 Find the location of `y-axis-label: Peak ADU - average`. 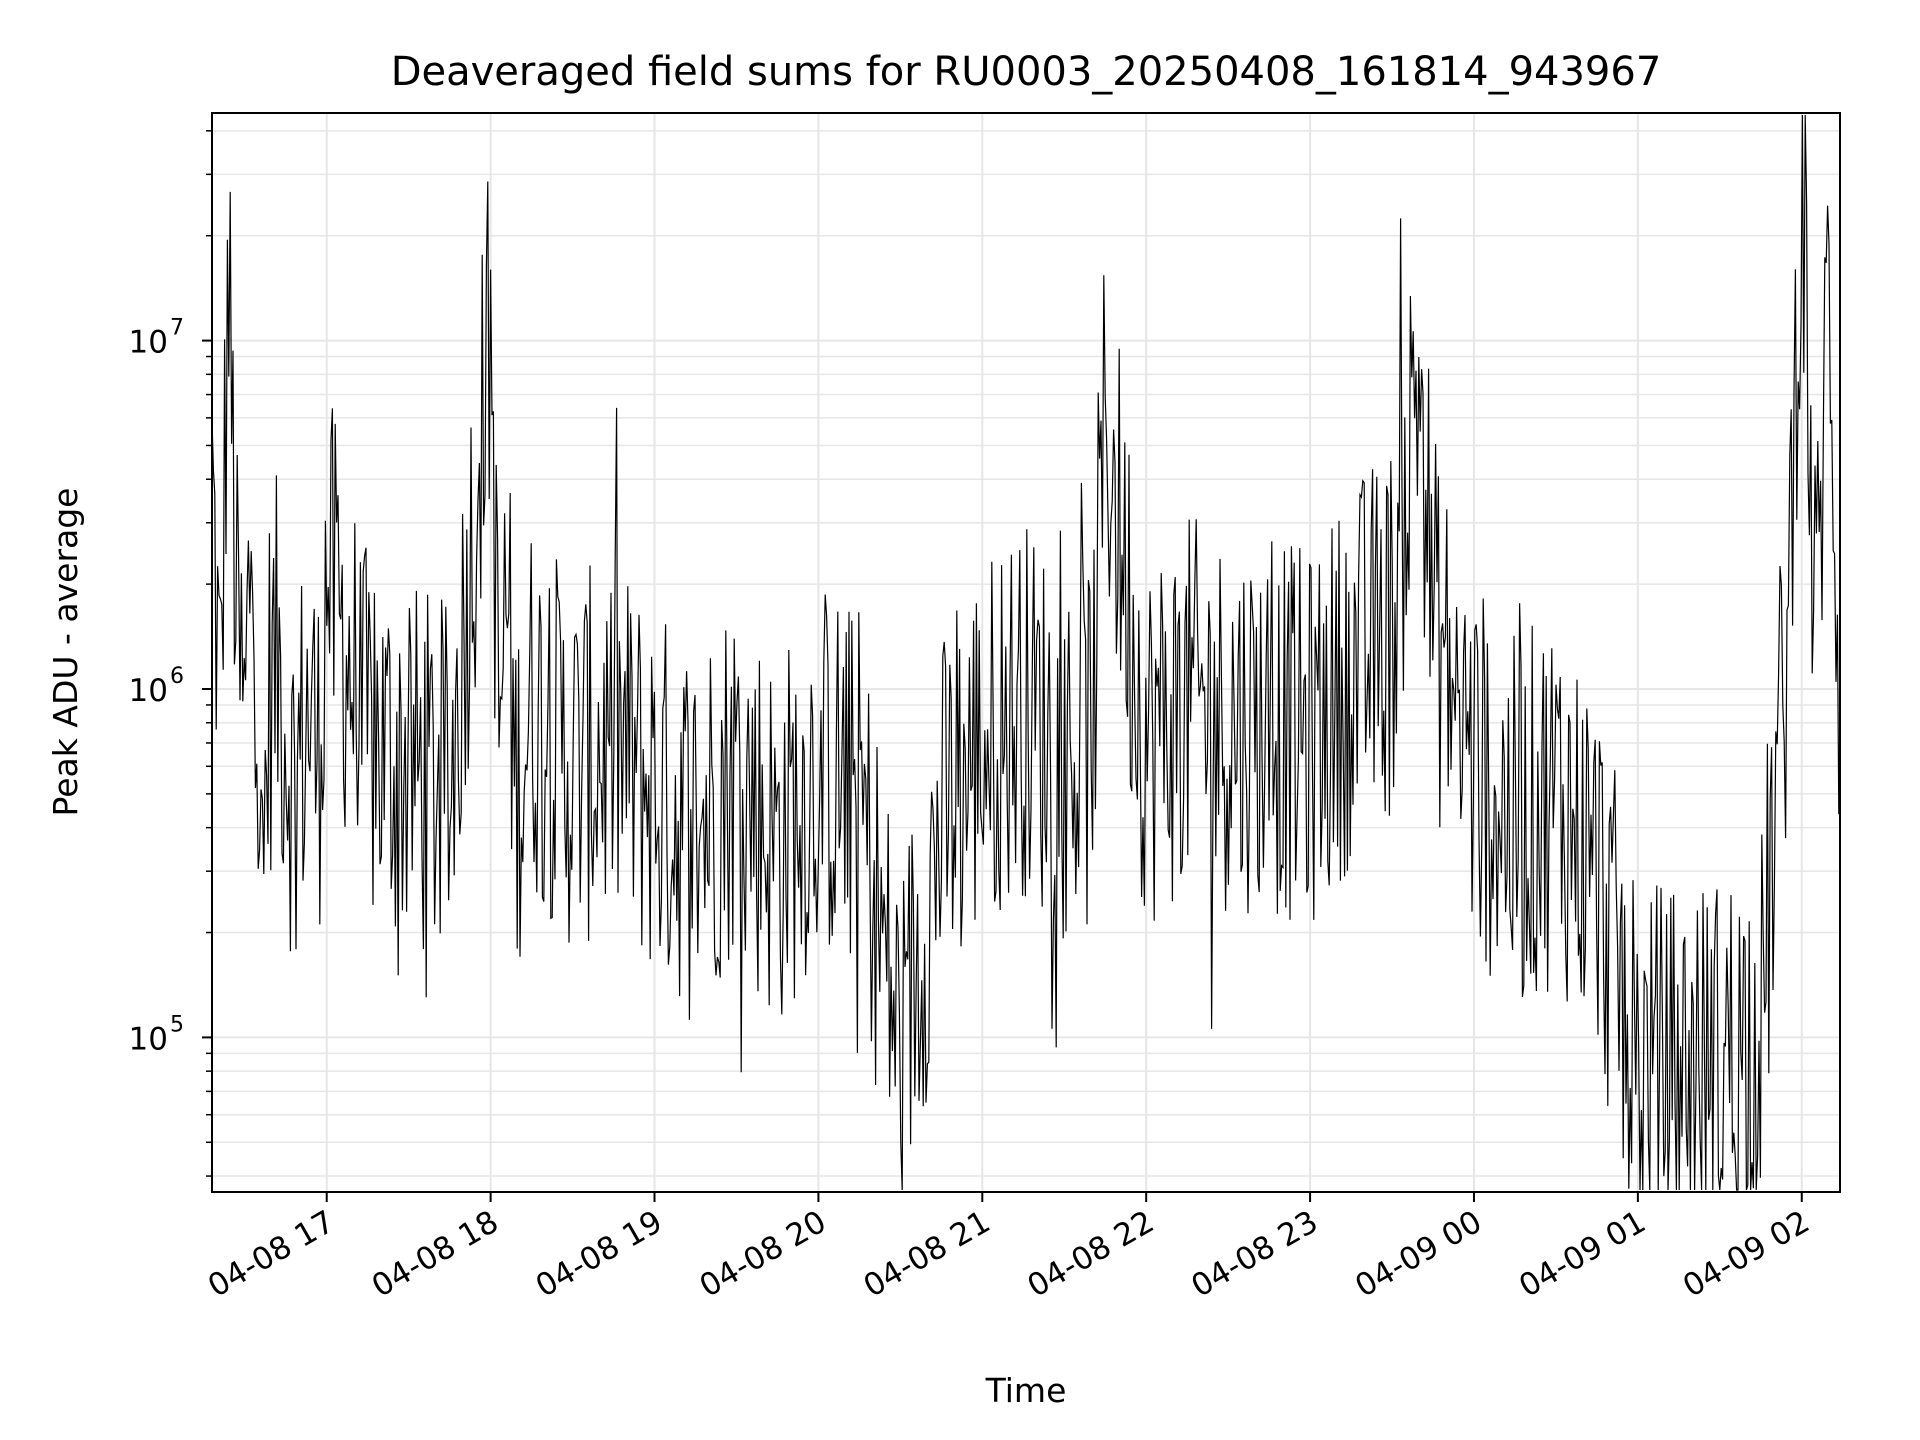

y-axis-label: Peak ADU - average is located at coordinates (65, 652).